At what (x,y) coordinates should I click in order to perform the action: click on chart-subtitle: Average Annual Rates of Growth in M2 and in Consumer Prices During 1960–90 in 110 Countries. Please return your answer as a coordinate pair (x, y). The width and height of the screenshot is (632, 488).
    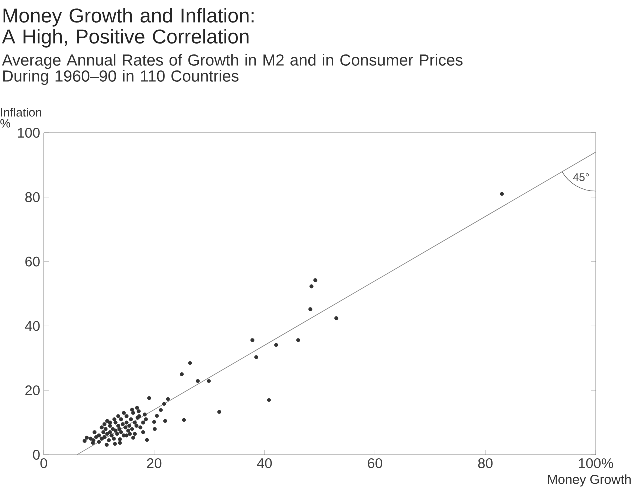
    Looking at the image, I should click on (232, 70).